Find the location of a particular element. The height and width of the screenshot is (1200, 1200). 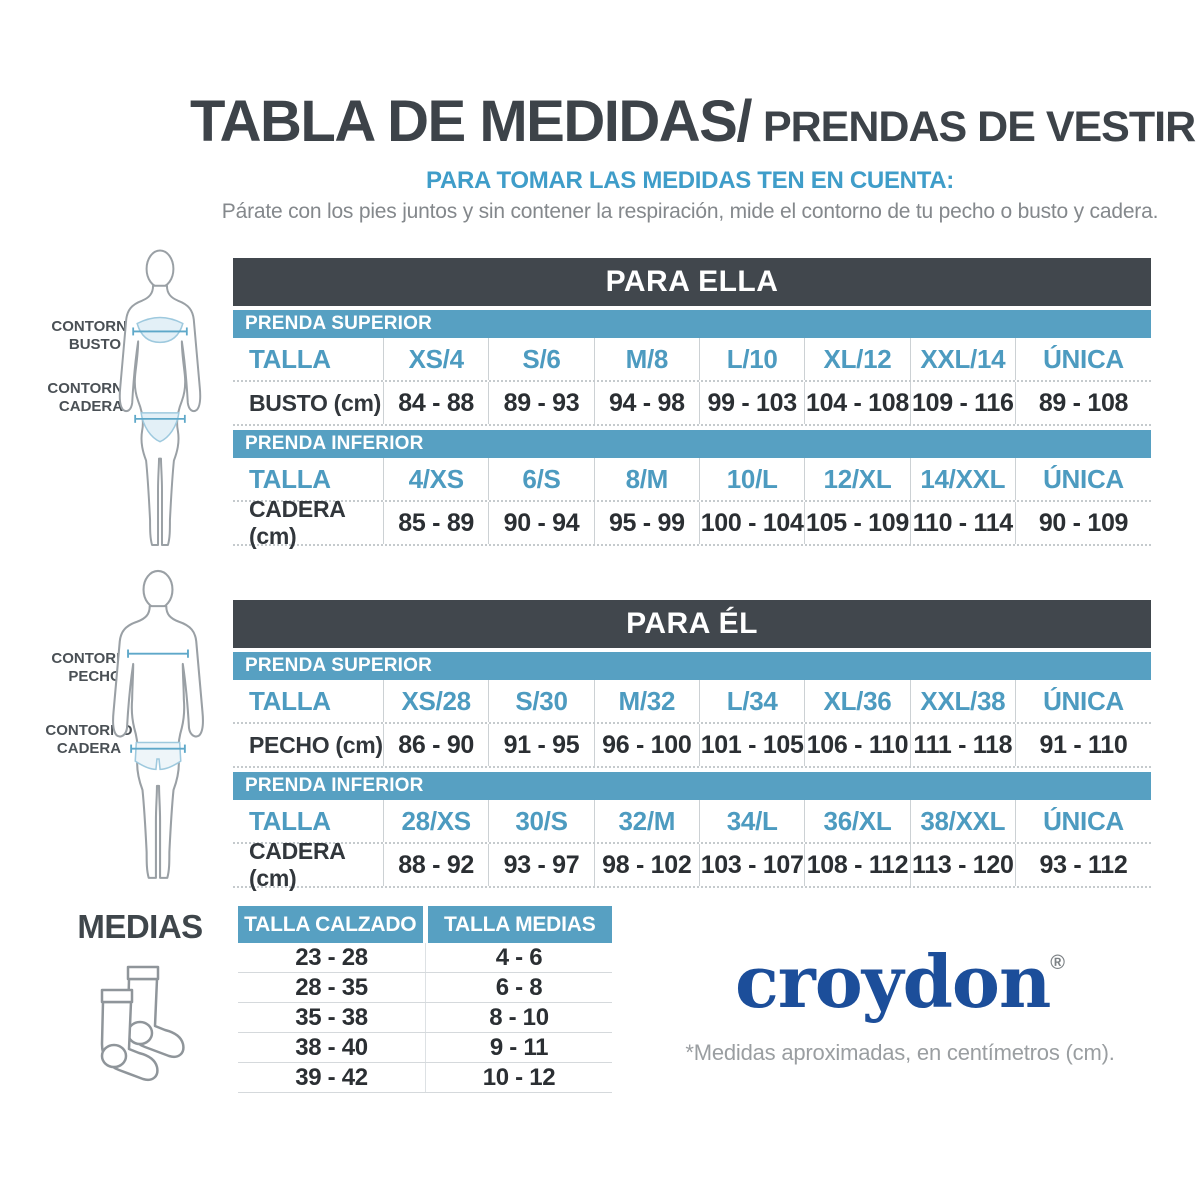

value-cell: 96 - 100 is located at coordinates (646, 745).